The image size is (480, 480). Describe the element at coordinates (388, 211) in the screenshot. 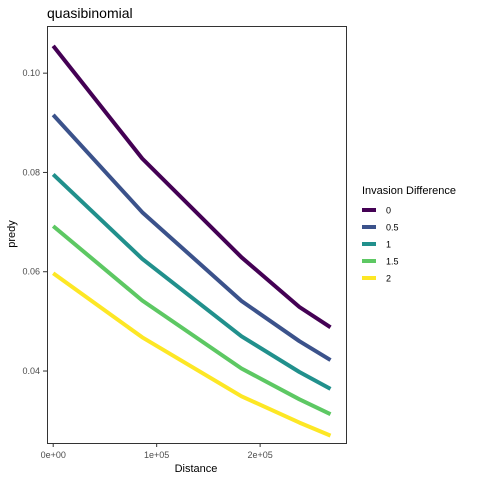

I see `legend-label-0: 0` at that location.